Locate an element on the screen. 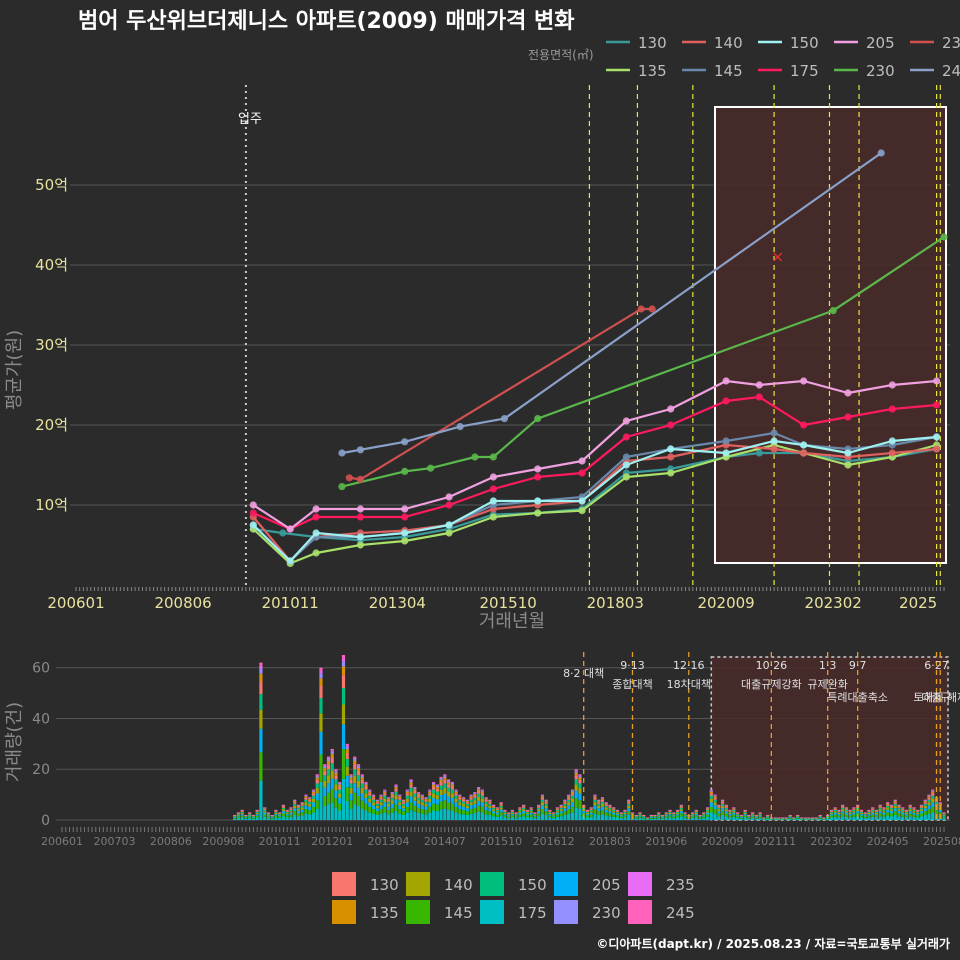 Image resolution: width=960 pixels, height=960 pixels. policy-label-bottom: 규제완화 is located at coordinates (827, 684).